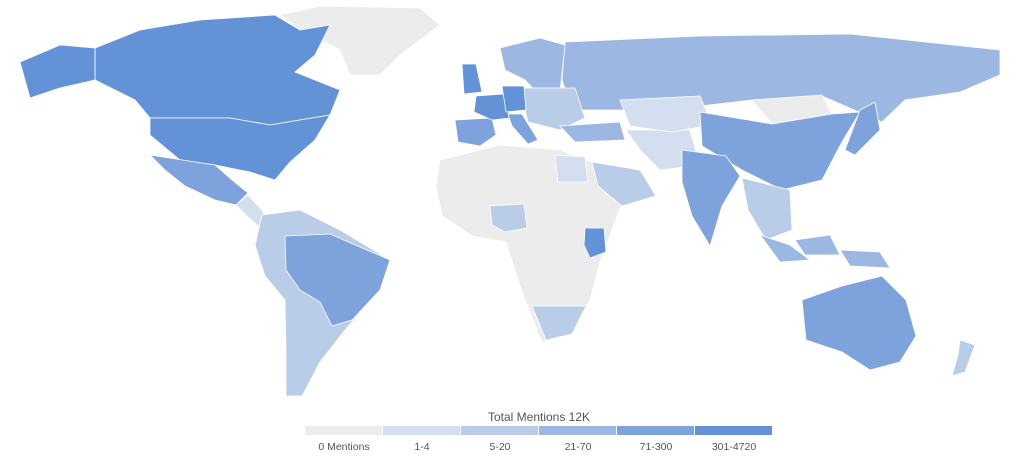  What do you see at coordinates (472, 79) in the screenshot?
I see `region-united-kingdom` at bounding box center [472, 79].